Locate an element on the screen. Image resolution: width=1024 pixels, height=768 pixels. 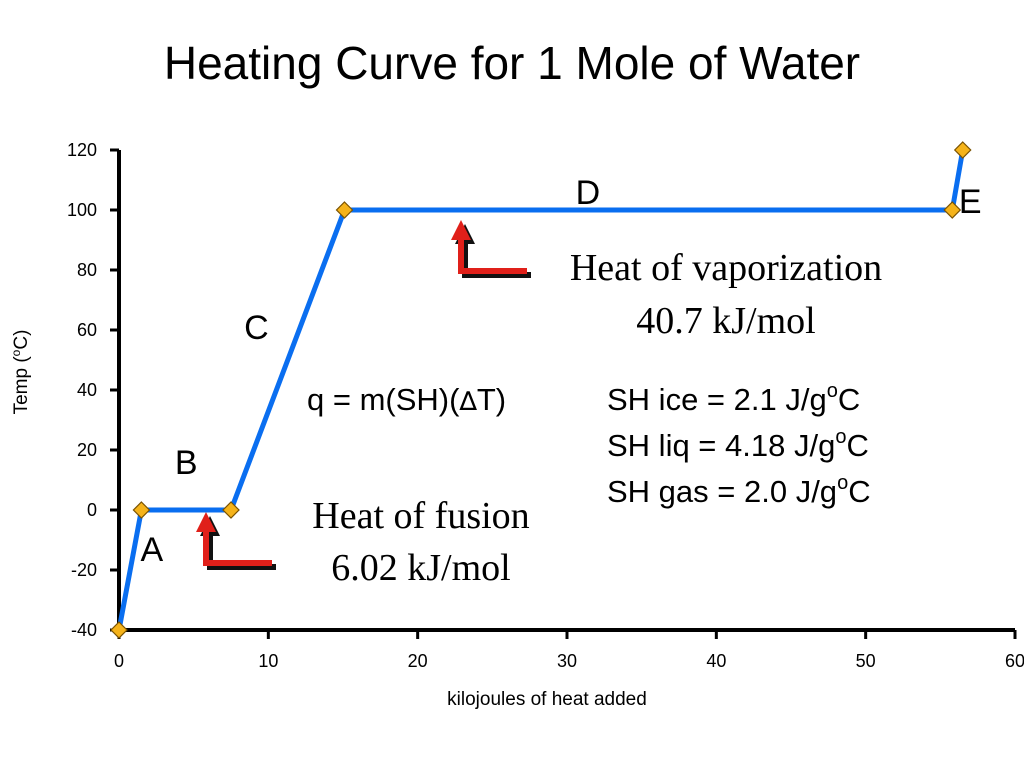
vaporization-arrow is located at coordinates (491, 249).